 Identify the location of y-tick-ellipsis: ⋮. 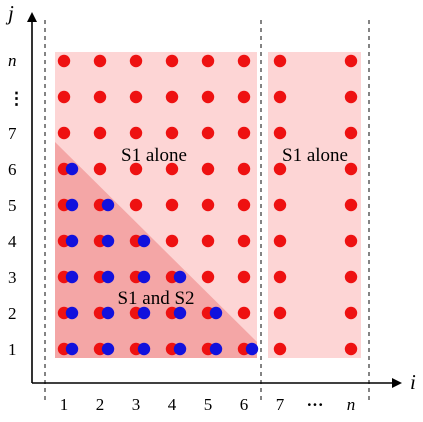
(16, 98).